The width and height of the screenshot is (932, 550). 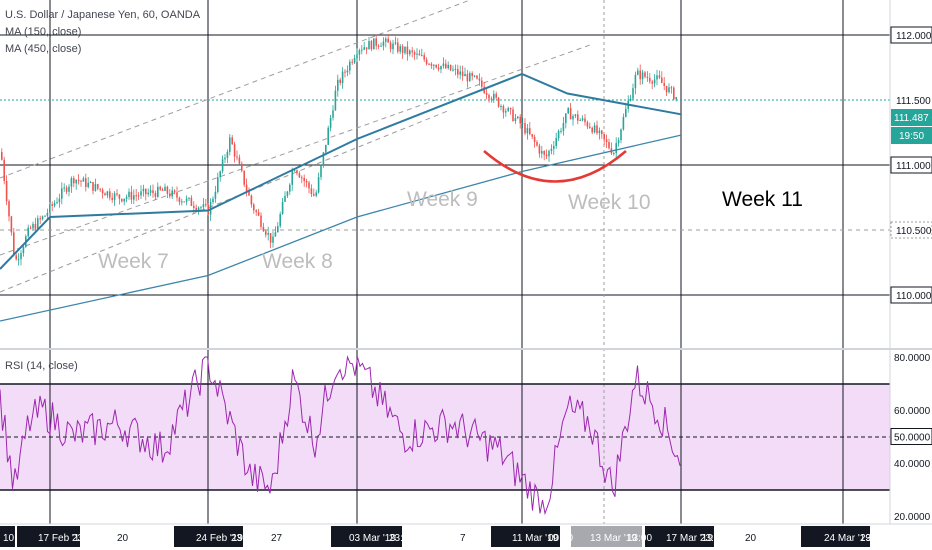 I want to click on rsi-axis: 80.0000 60.0000 50.0000 40.0000 20.0000, so click(x=911, y=438).